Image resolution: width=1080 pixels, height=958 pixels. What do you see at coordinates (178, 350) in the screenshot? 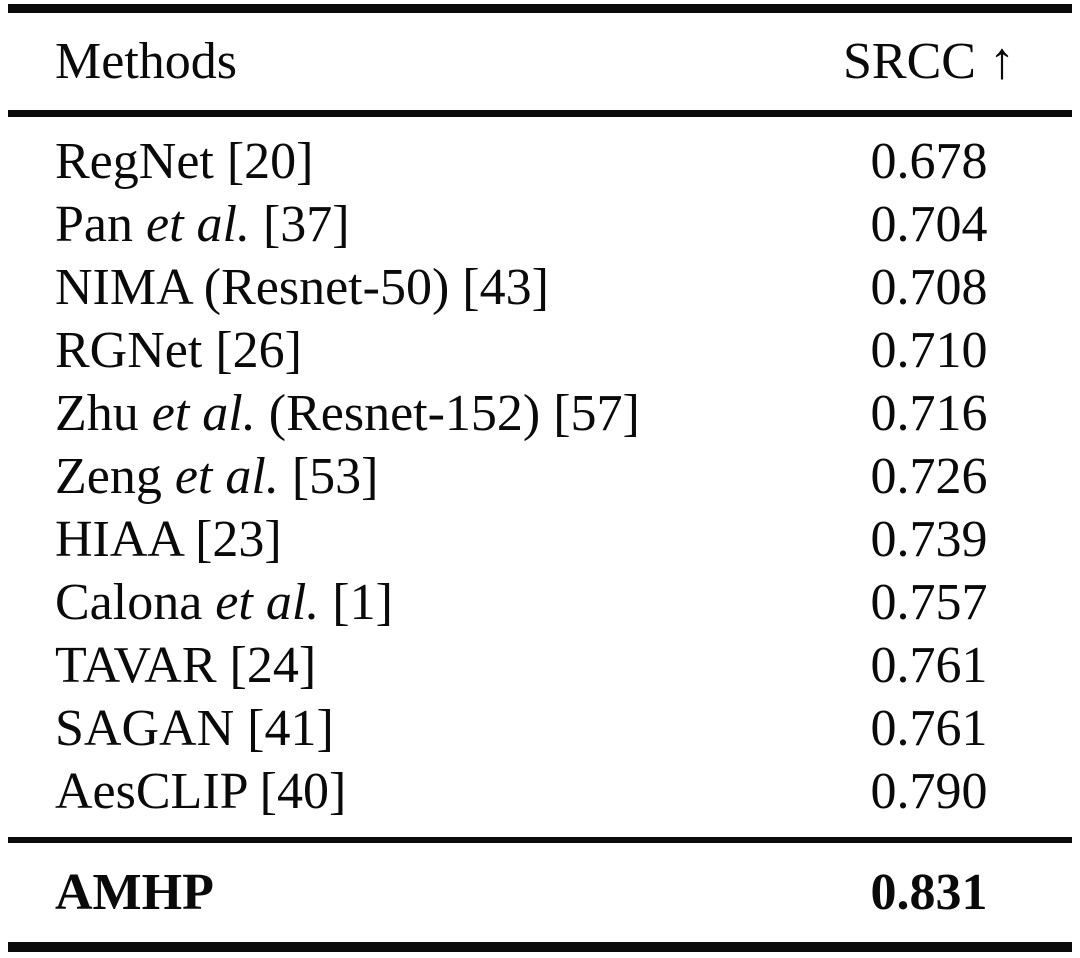
I see `method-name-text: RGNet [26]` at bounding box center [178, 350].